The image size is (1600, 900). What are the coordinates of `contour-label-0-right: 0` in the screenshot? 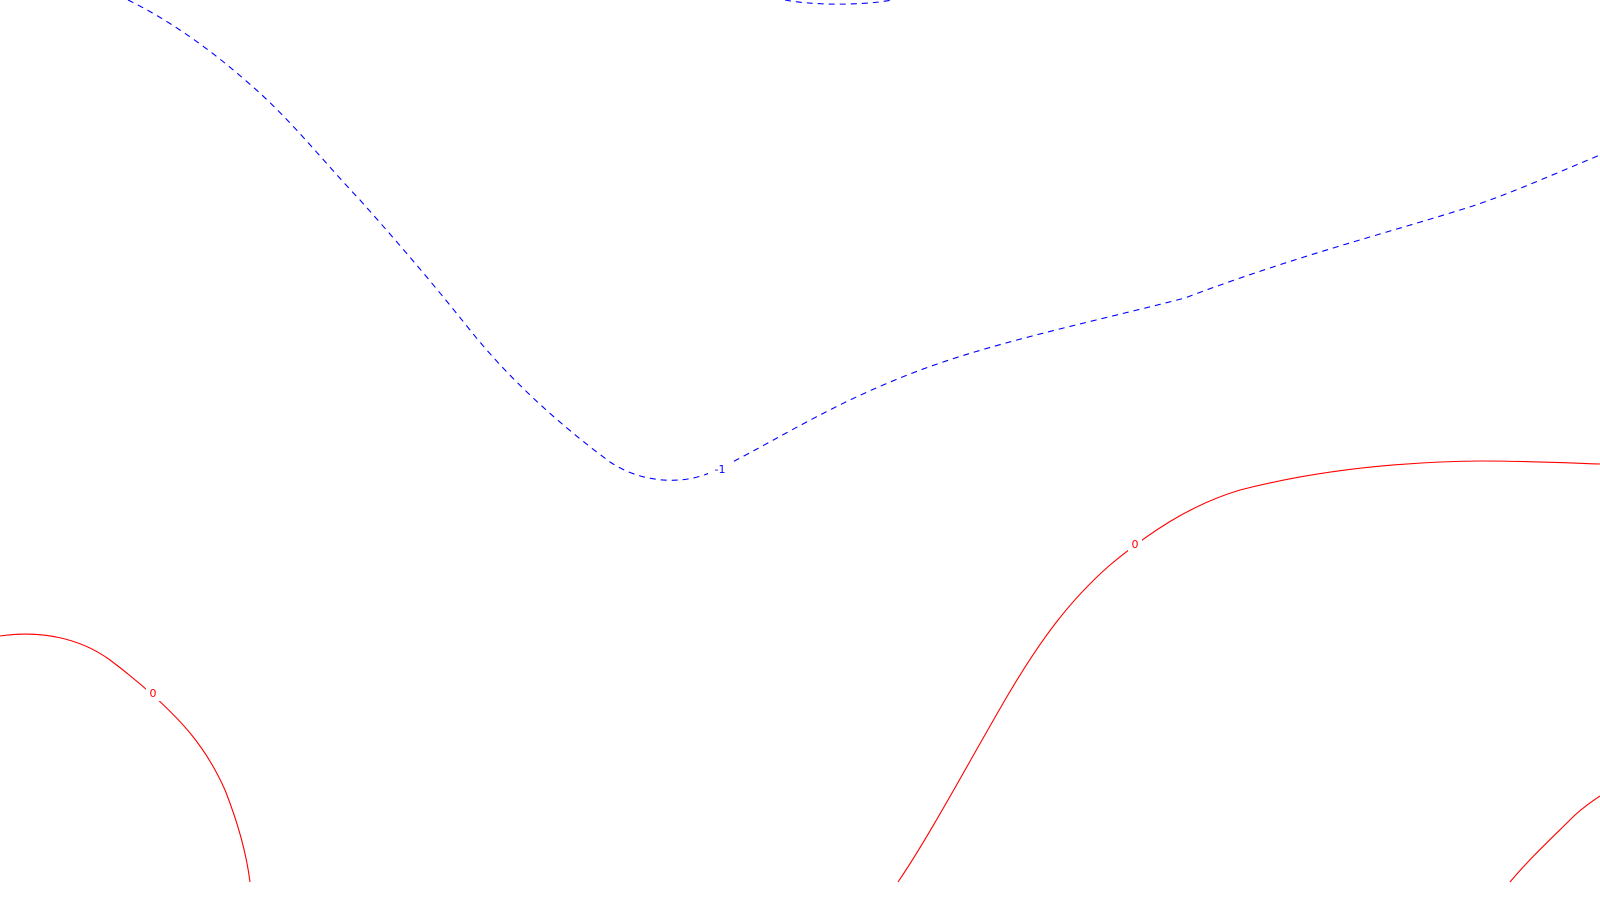 It's located at (1135, 544).